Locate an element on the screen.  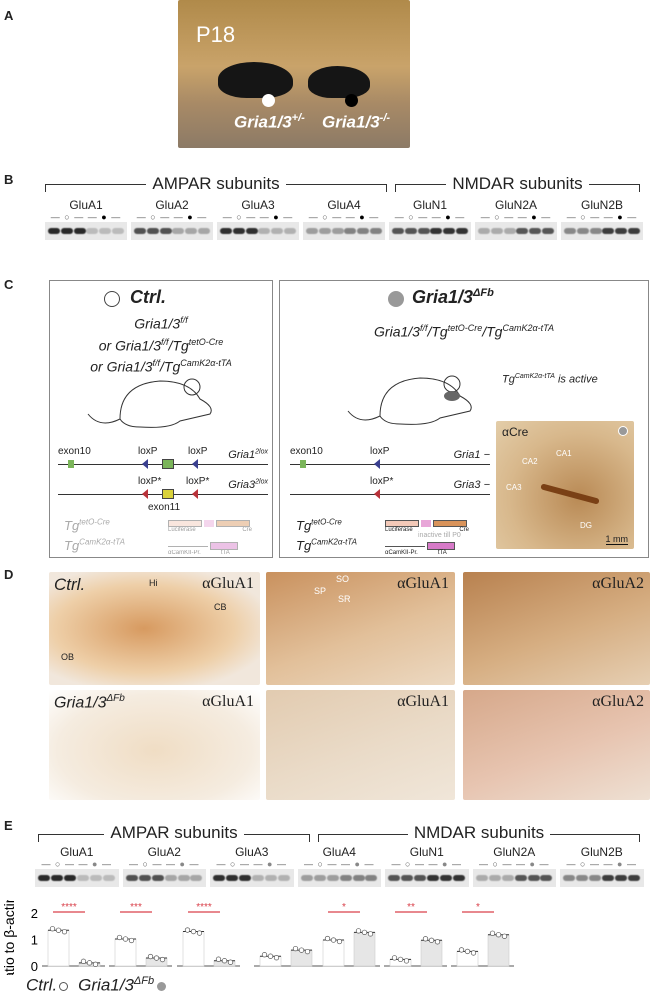
mice-photo: P18 Gria1/3+/- Gria1/3-/- is located at coordinates (294, 74).